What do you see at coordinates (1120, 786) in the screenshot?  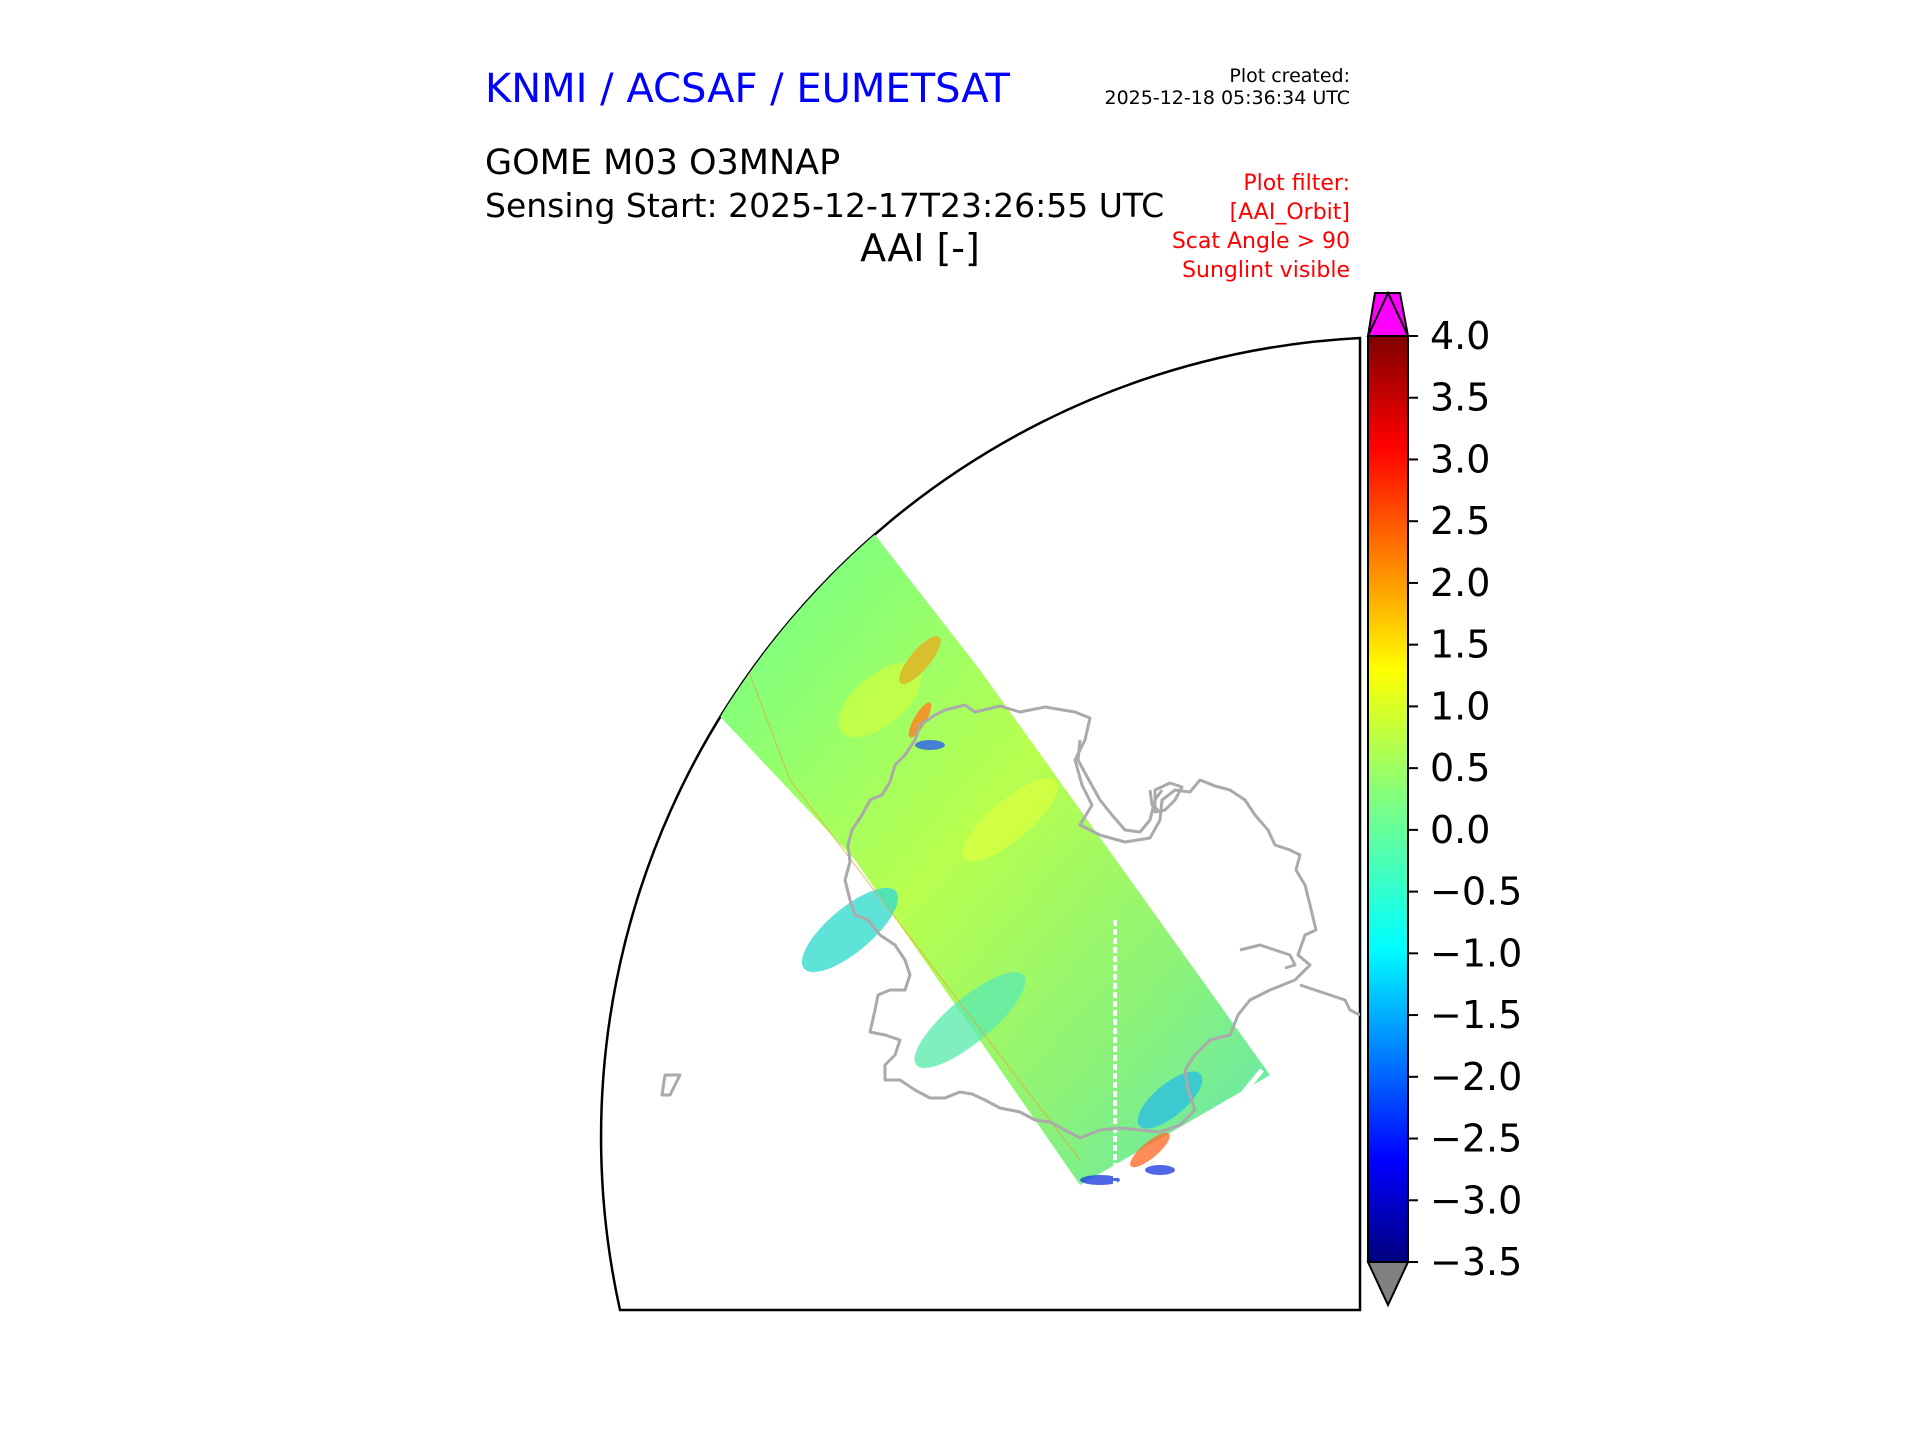 I see `coastline-peninsula` at bounding box center [1120, 786].